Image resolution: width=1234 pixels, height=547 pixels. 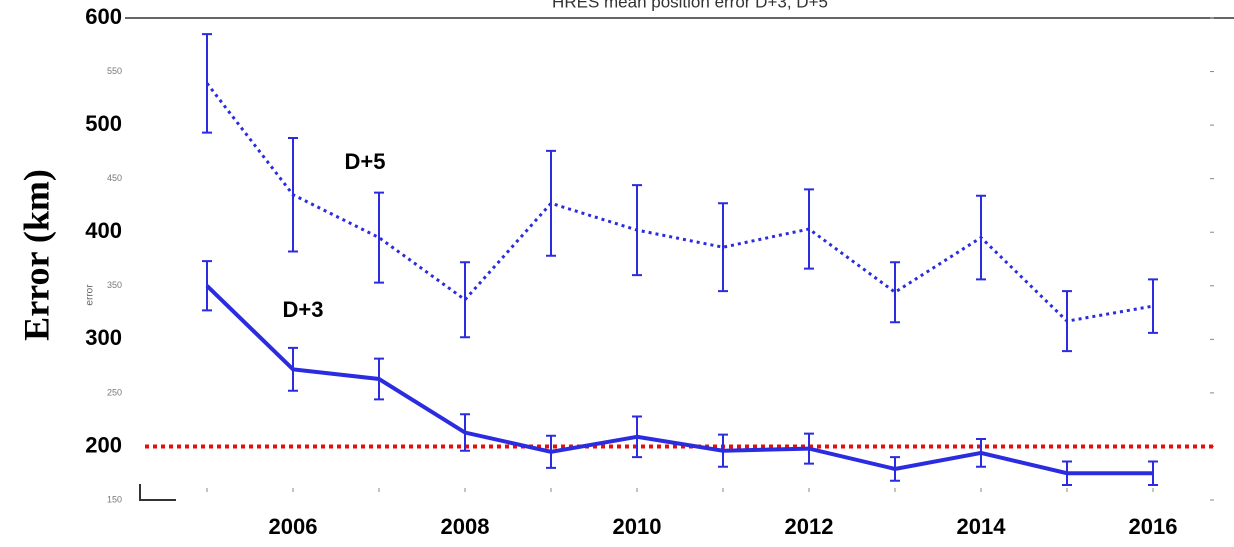 What do you see at coordinates (103, 230) in the screenshot?
I see `y-tick-label: 400` at bounding box center [103, 230].